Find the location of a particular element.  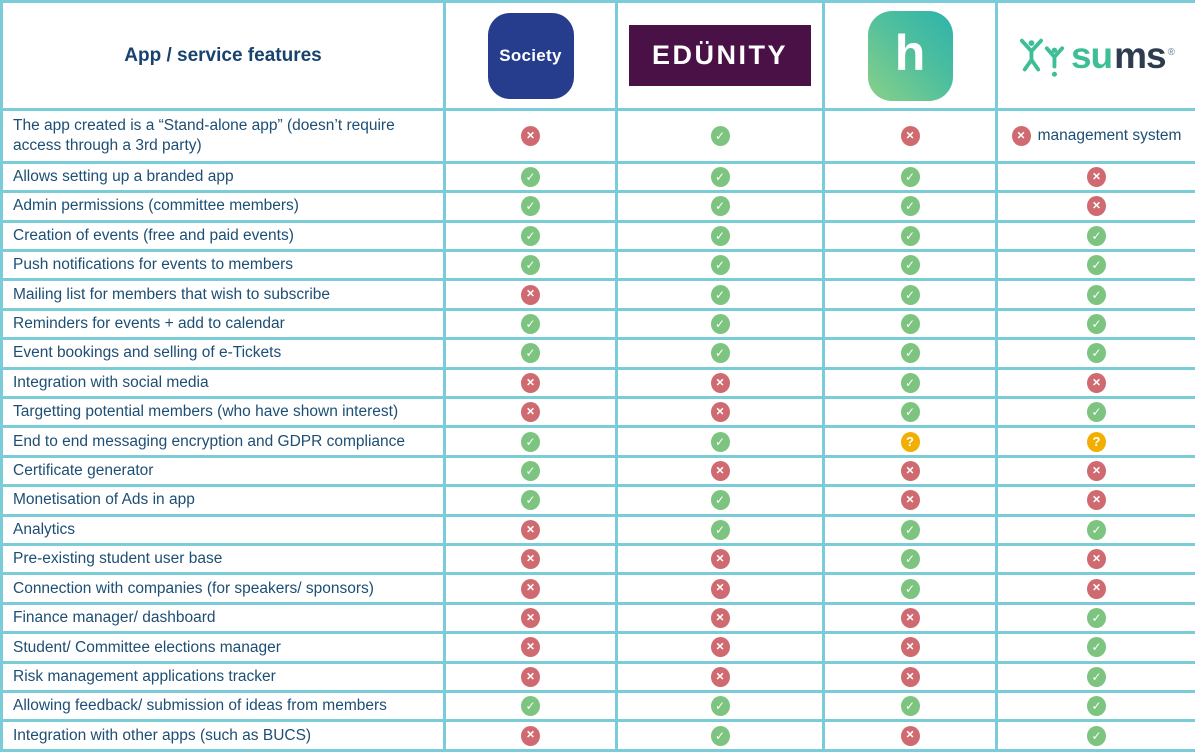

table-row: Monetisation of Ads in app ✓ ✓ ✕ ✕ is located at coordinates (597, 500).